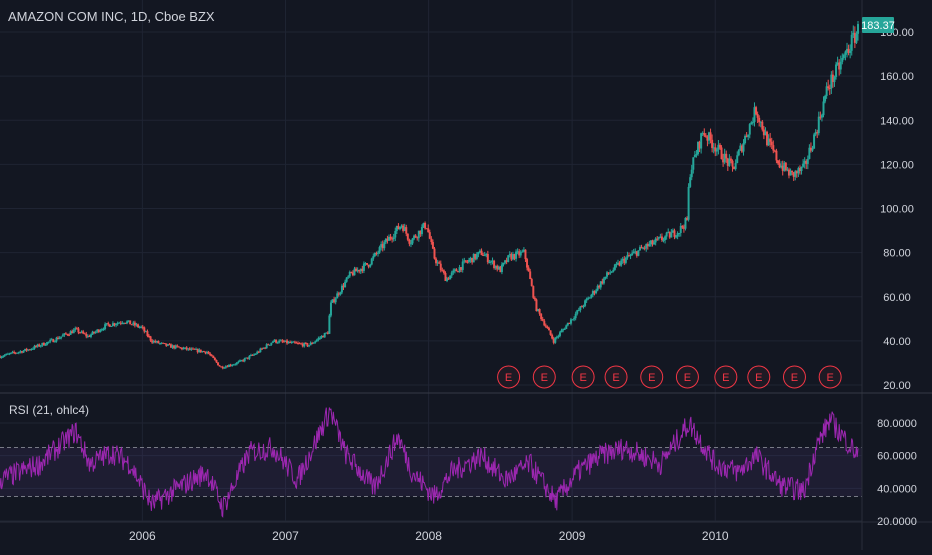 This screenshot has height=555, width=932. What do you see at coordinates (878, 25) in the screenshot?
I see `last-price-badge-bg` at bounding box center [878, 25].